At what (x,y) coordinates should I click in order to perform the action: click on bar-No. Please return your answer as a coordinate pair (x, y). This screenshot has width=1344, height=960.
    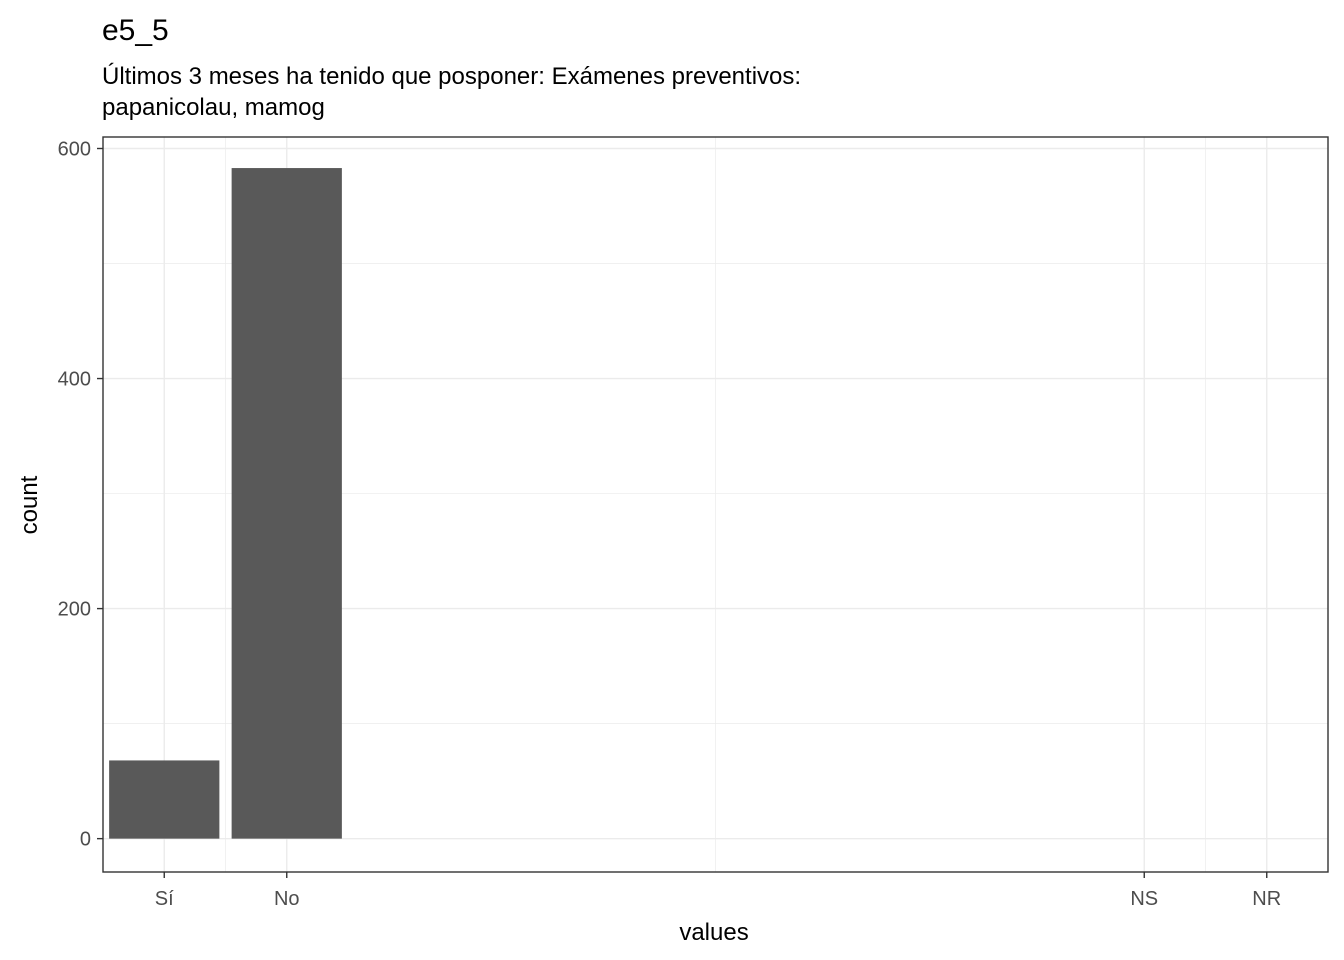
    Looking at the image, I should click on (286, 503).